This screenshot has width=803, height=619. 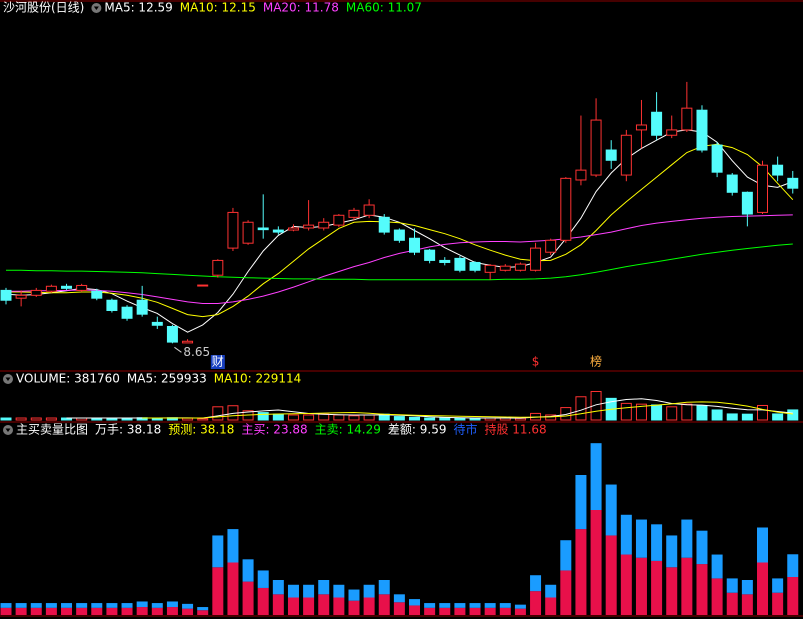 I want to click on chart-title: 主买卖量比图, so click(x=52, y=430).